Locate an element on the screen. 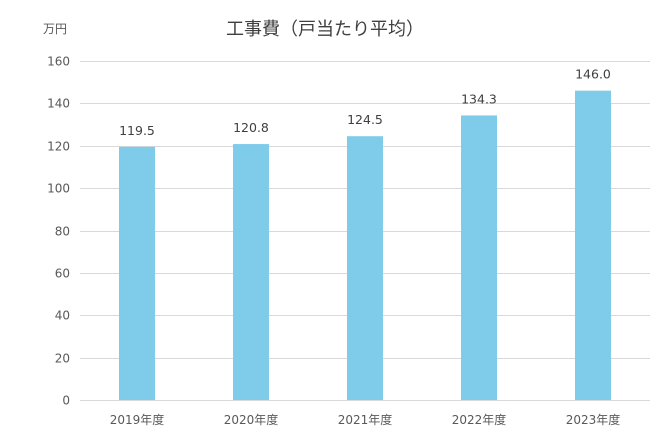 The image size is (660, 440). y-tick-label: 80 is located at coordinates (62, 232).